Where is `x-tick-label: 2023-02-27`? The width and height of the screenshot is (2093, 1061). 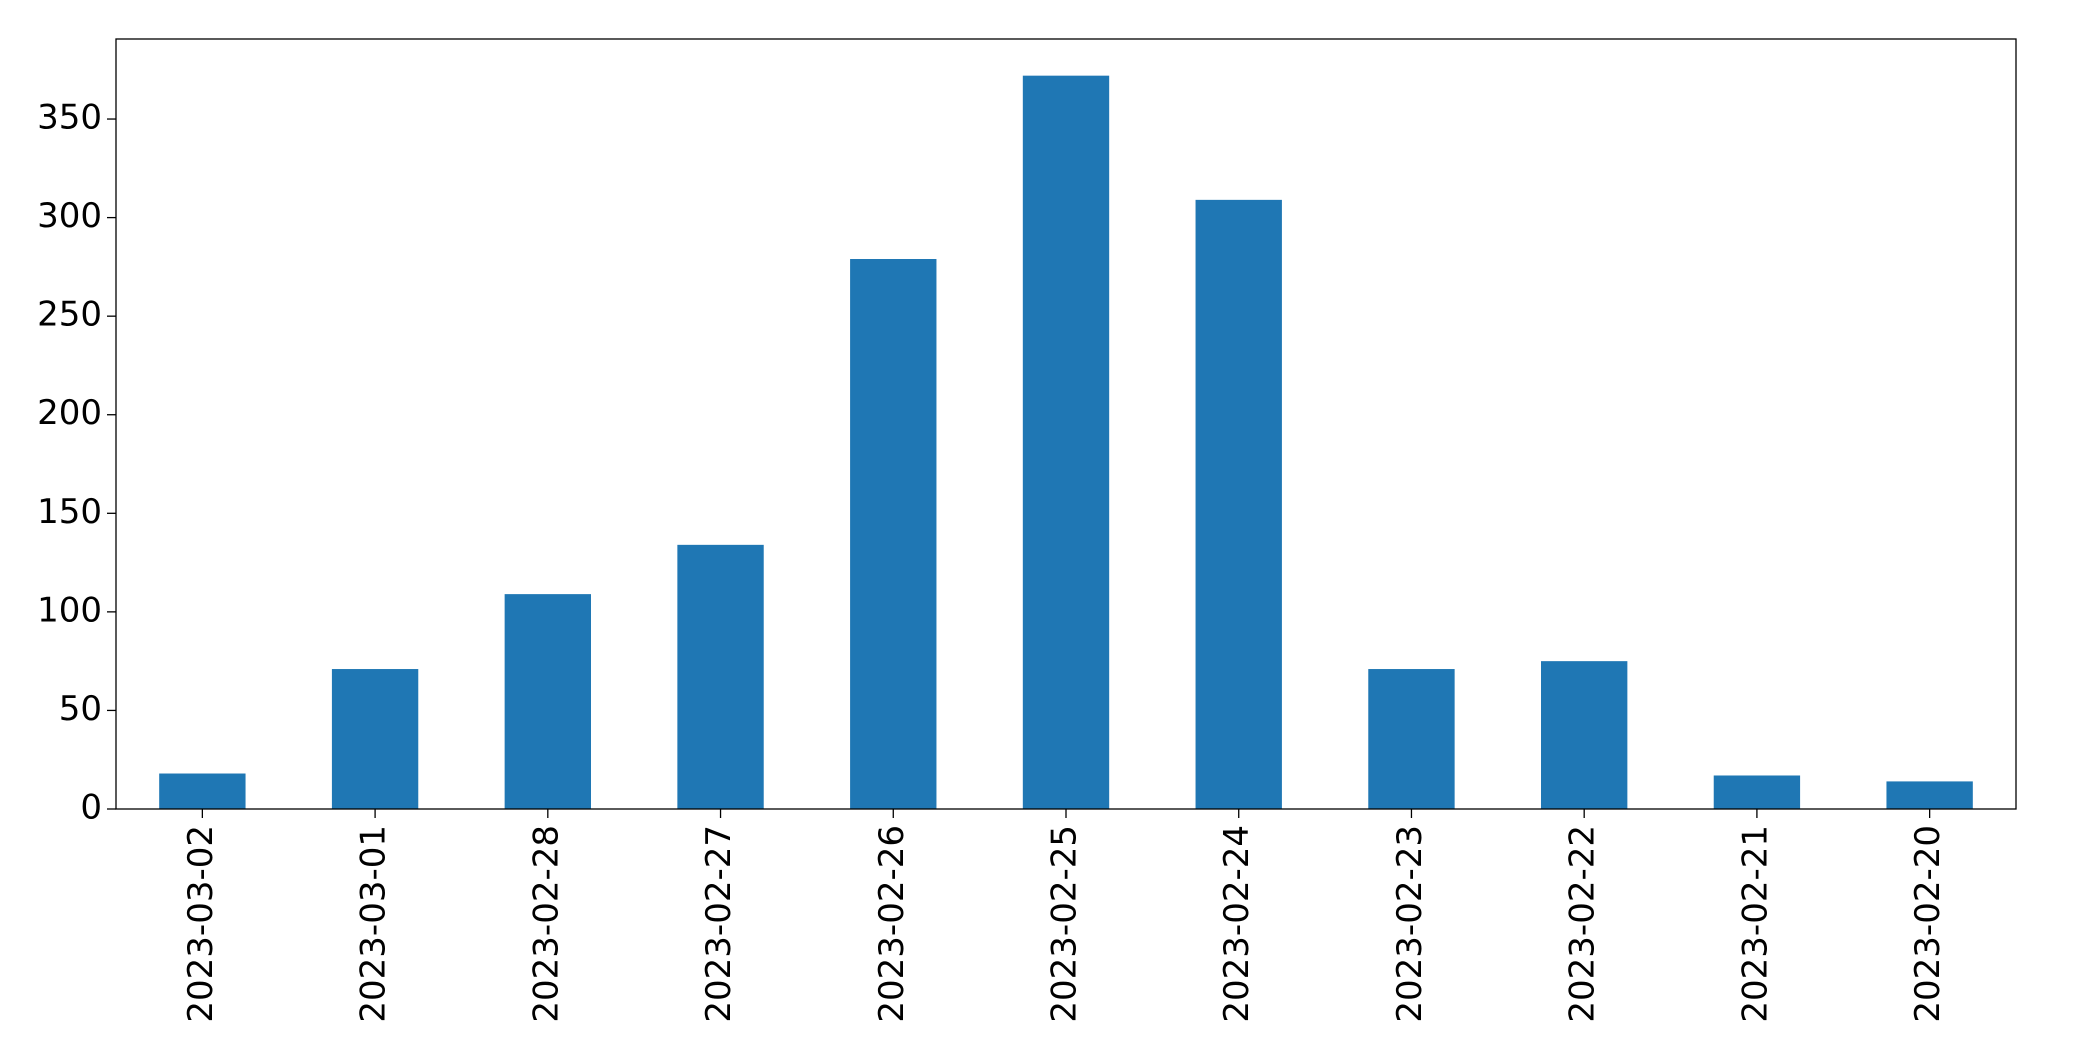 x-tick-label: 2023-02-27 is located at coordinates (719, 924).